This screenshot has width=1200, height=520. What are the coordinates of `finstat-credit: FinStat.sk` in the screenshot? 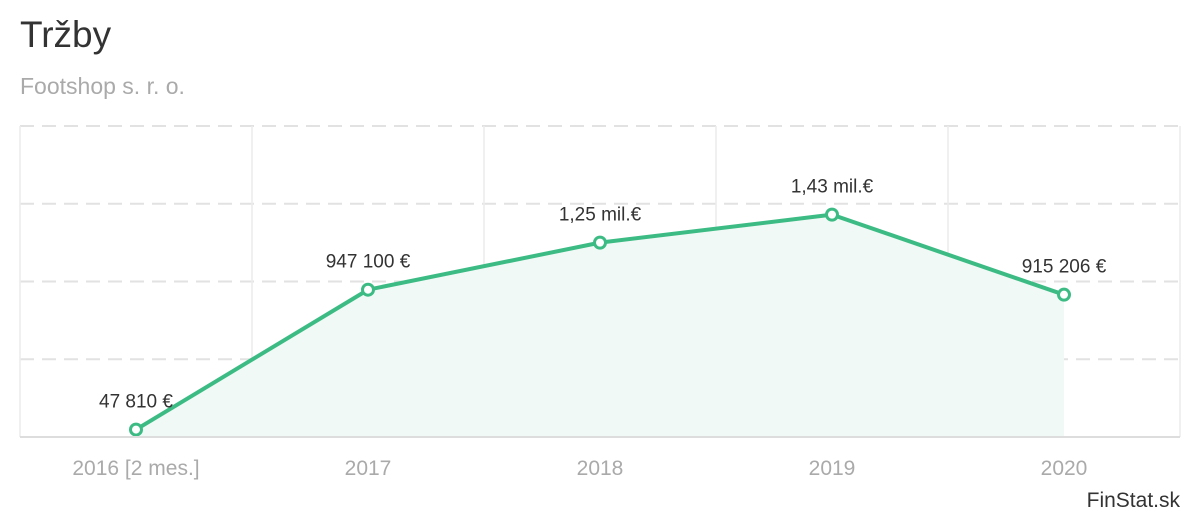 It's located at (1133, 500).